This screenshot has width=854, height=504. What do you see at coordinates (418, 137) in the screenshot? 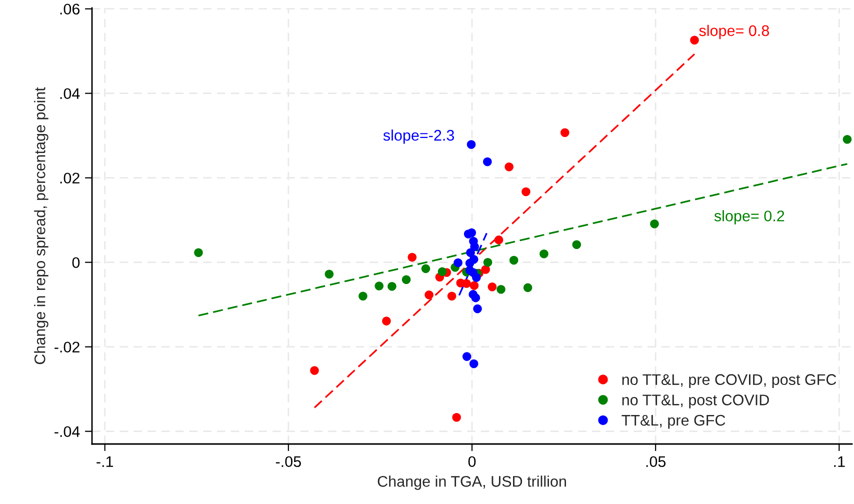
I see `annotation: slope=-2.3` at bounding box center [418, 137].